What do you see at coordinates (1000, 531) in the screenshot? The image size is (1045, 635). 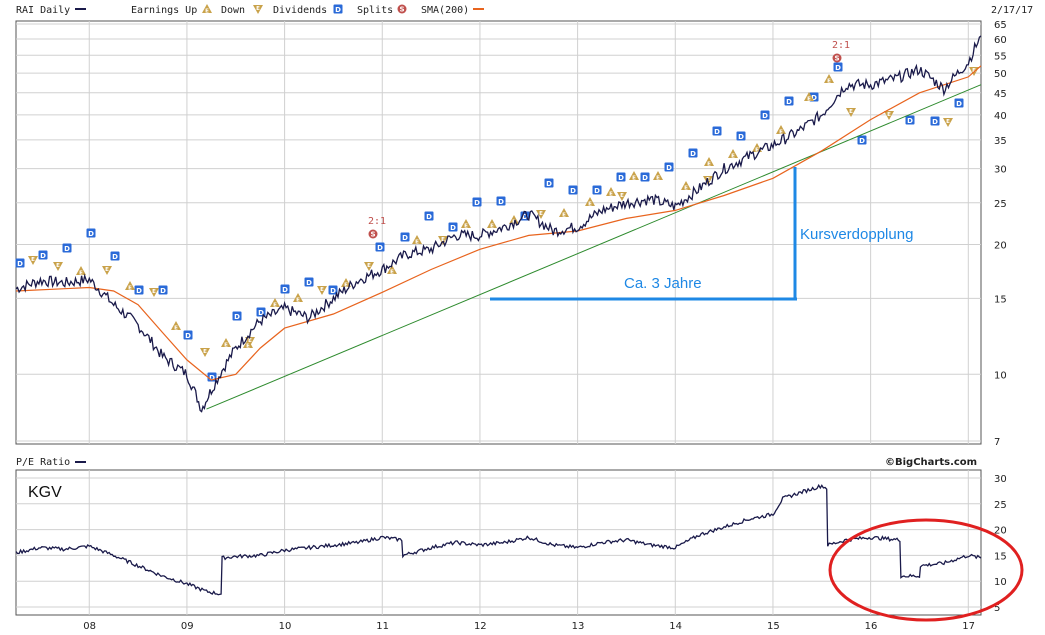 I see `pe-y-tick-label: 20` at bounding box center [1000, 531].